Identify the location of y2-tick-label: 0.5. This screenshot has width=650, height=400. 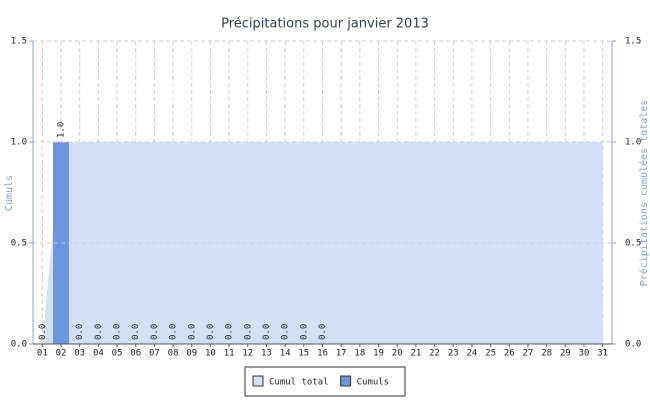
(633, 244).